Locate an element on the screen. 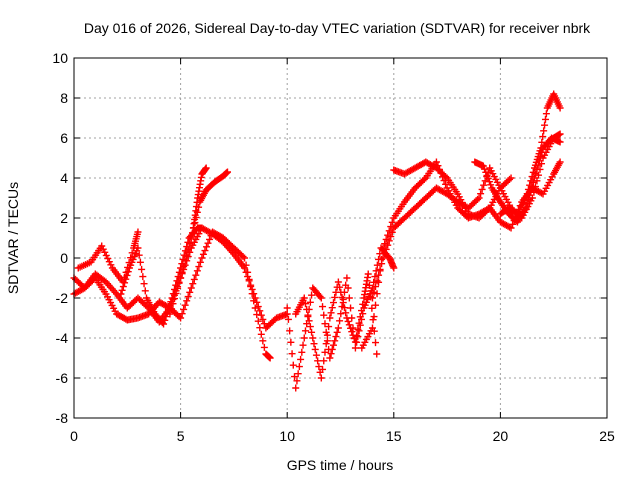 This screenshot has width=640, height=480. series-sat-k is located at coordinates (452, 190).